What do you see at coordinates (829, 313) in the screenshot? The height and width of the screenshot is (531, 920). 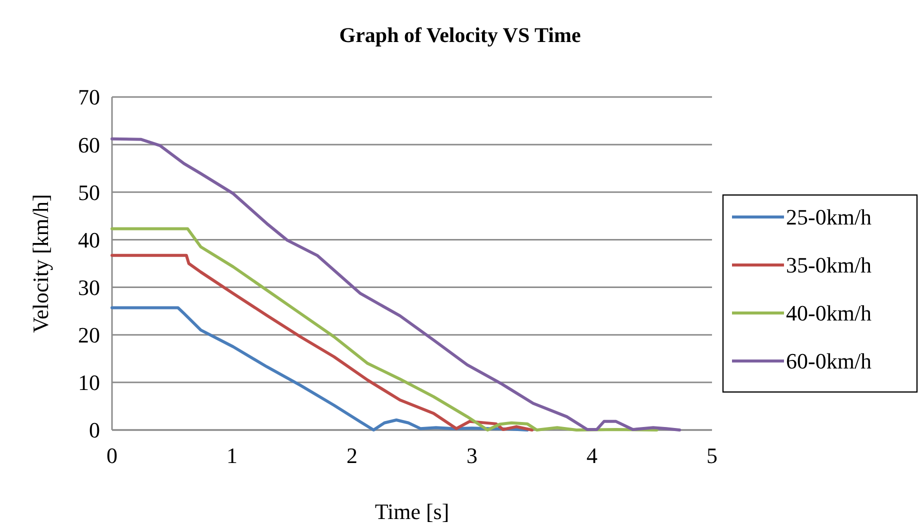 I see `legend-label: 40-0km/h` at bounding box center [829, 313].